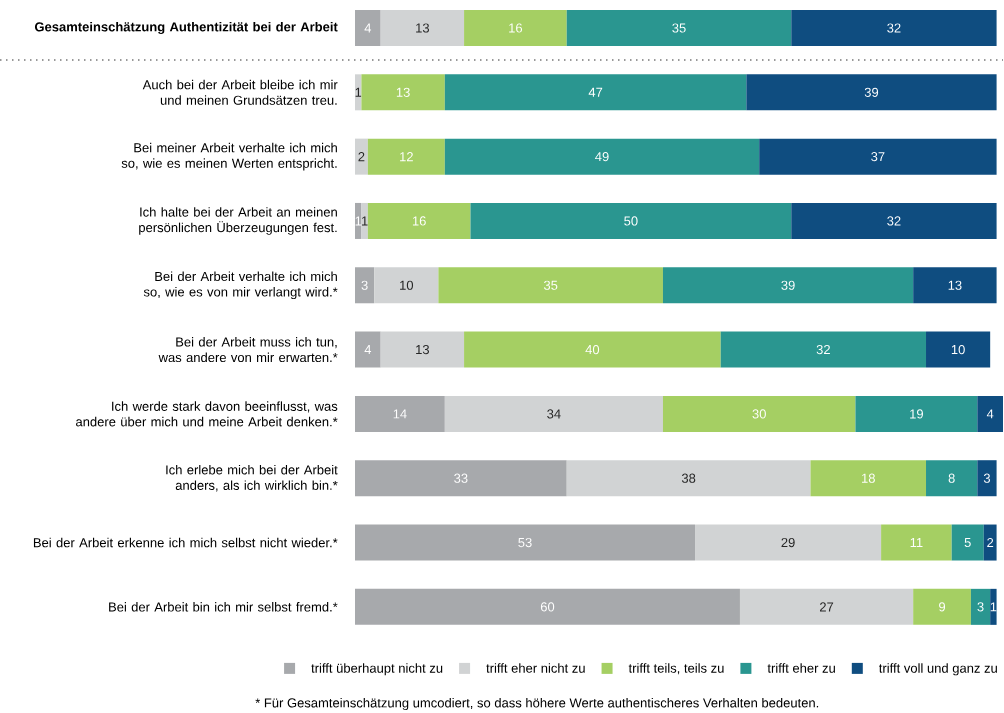 This screenshot has height=713, width=1004. What do you see at coordinates (248, 350) in the screenshot?
I see `y-tick-label: Bei der Arbeit muss ich tun, was andere von mir erwarten.*` at bounding box center [248, 350].